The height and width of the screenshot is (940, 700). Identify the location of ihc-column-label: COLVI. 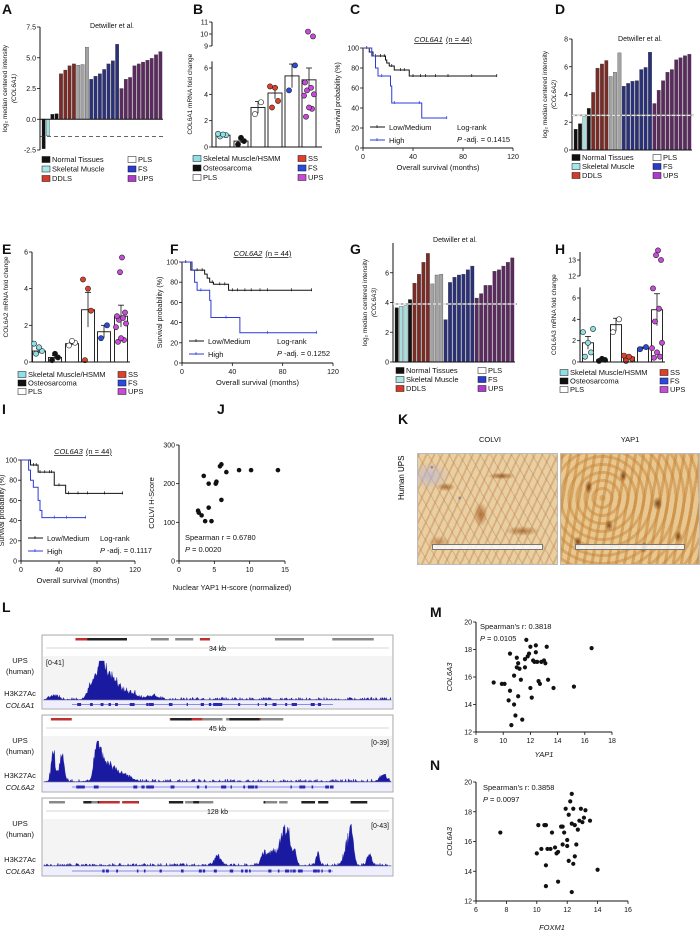
(490, 439).